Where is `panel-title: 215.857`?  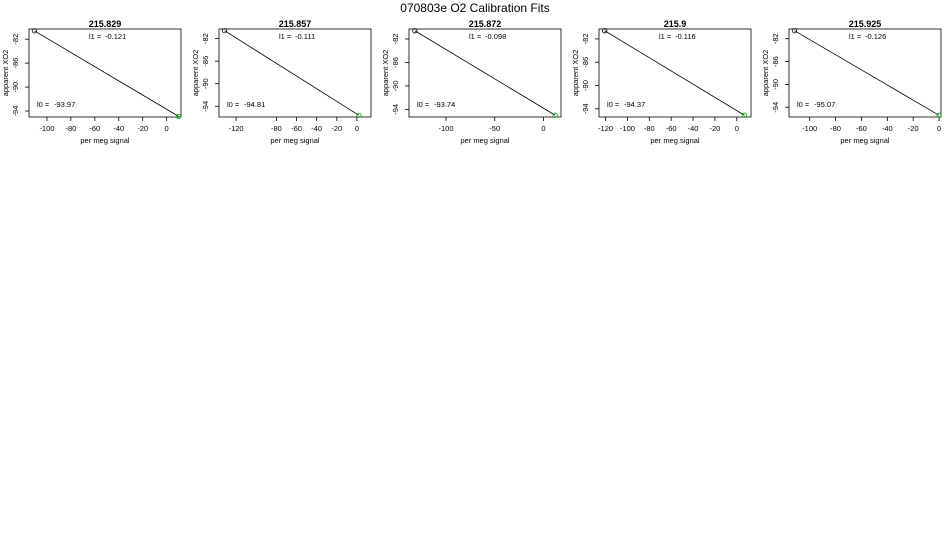 panel-title: 215.857 is located at coordinates (295, 24).